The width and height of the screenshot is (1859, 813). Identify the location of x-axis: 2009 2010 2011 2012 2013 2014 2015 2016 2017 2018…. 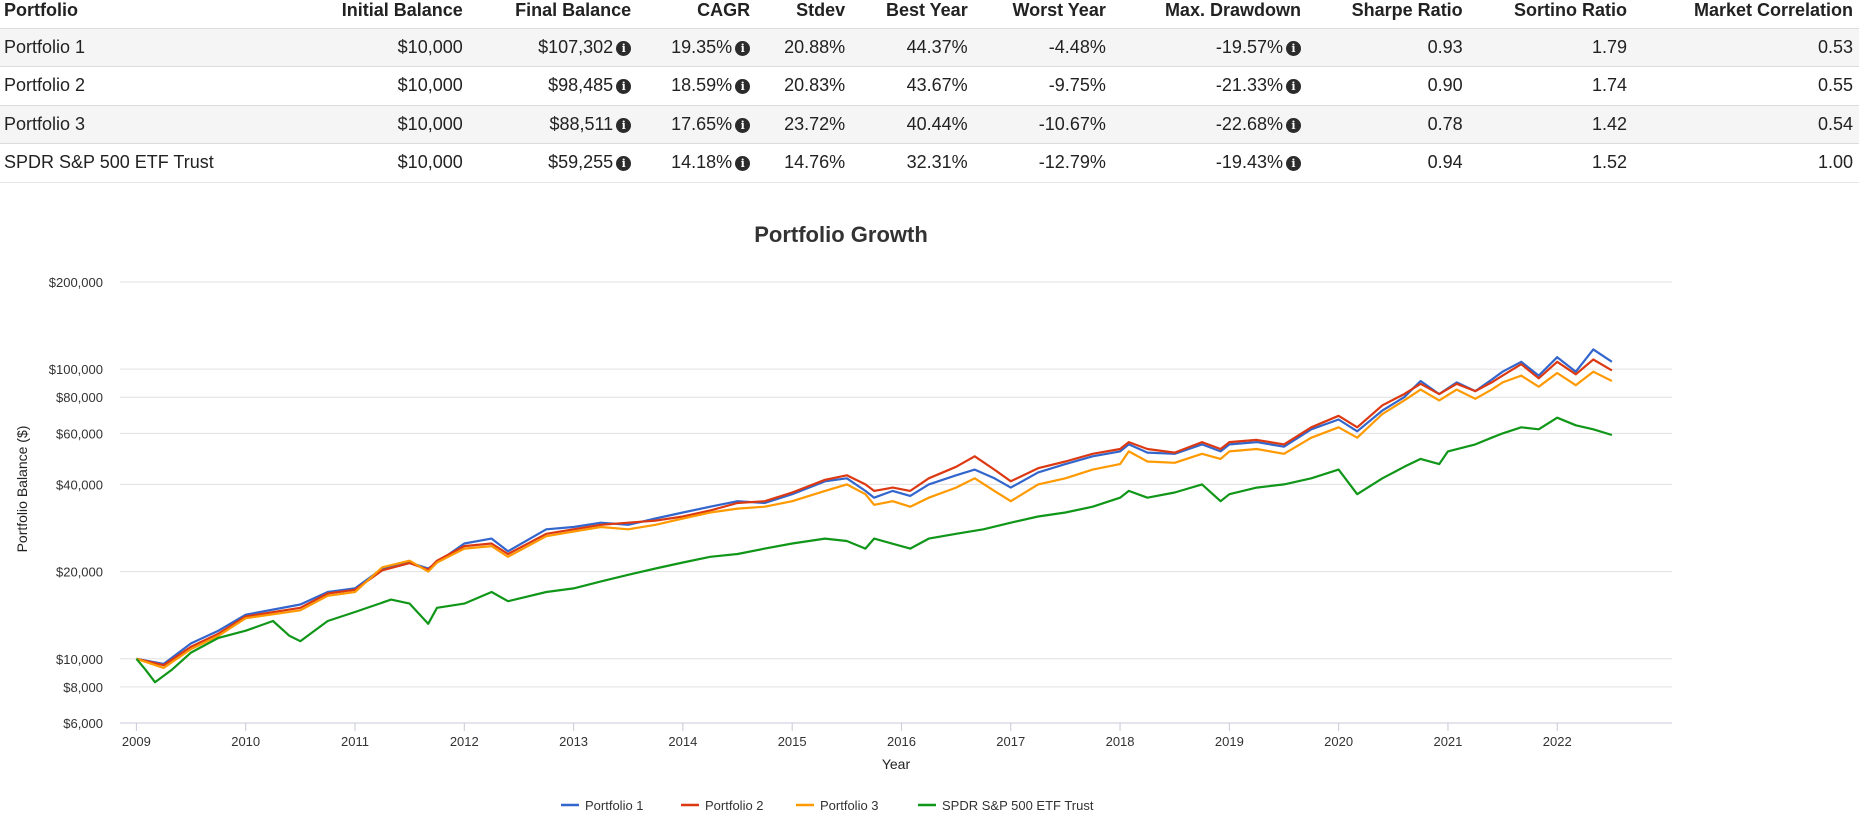
(896, 735).